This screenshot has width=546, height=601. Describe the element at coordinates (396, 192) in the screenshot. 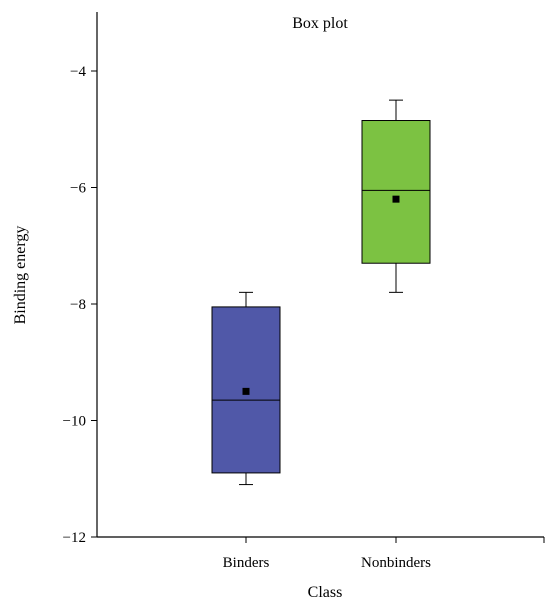

I see `iqr-box` at that location.